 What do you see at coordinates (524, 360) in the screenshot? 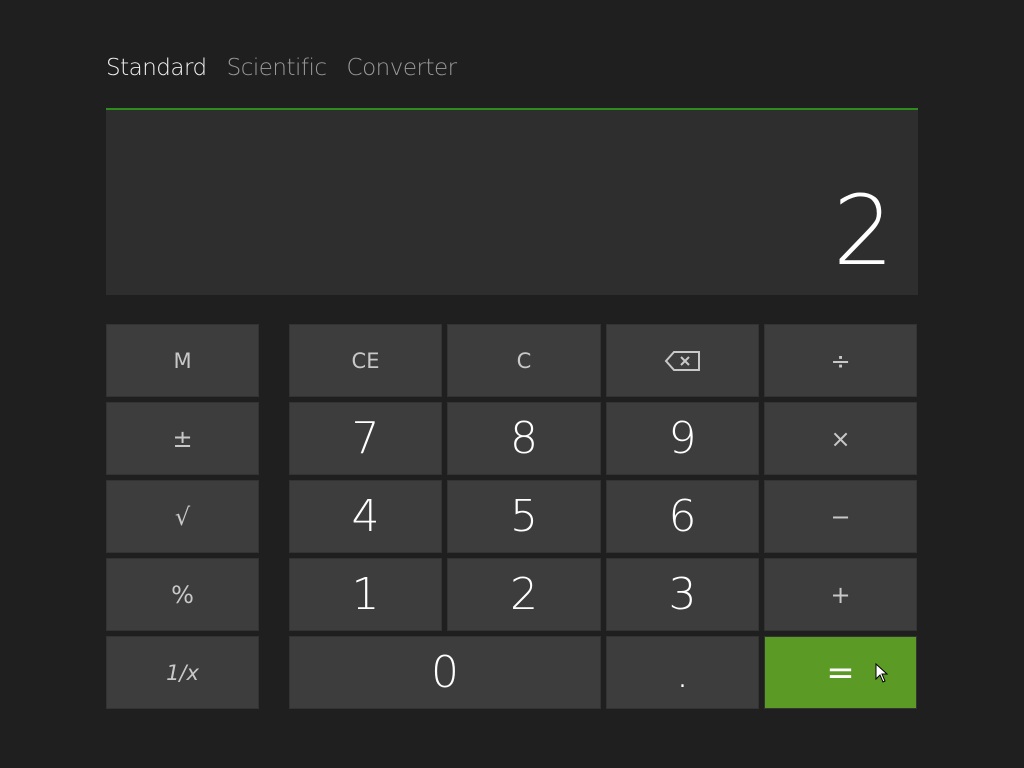
I see `clear-button: C` at bounding box center [524, 360].